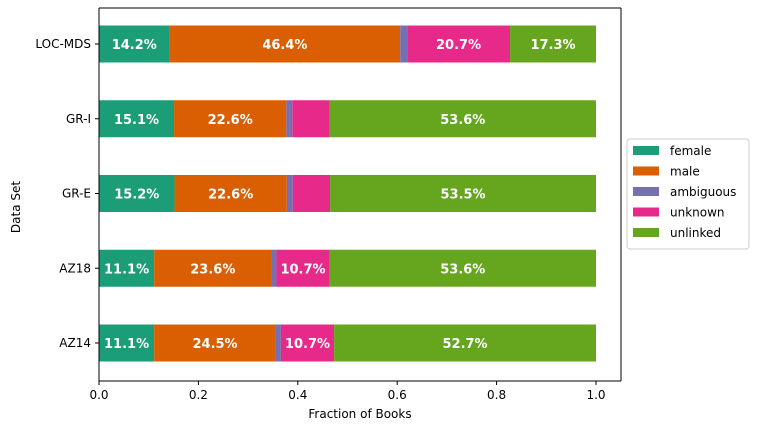  I want to click on x-tick-label: 0.2, so click(198, 395).